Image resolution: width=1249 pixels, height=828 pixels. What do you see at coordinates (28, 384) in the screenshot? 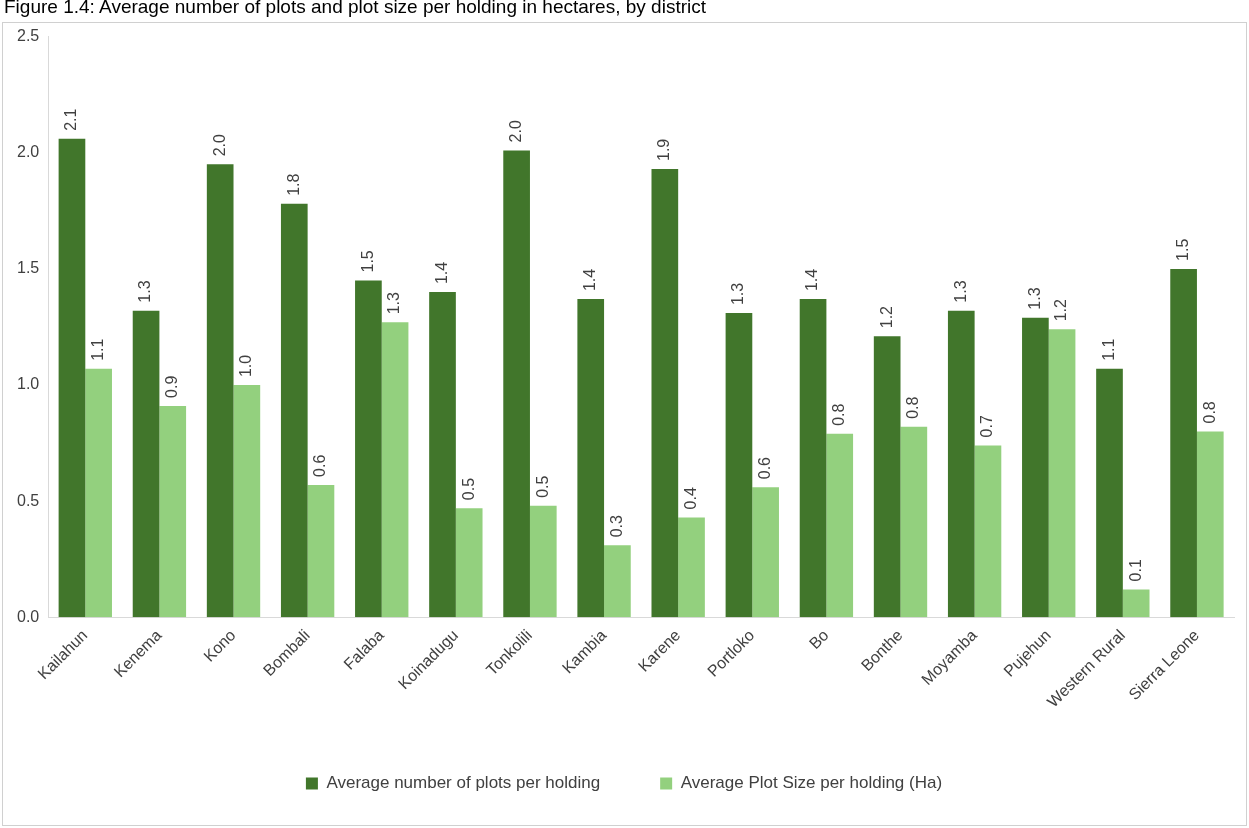
I see `y-tick-label: 1.0` at bounding box center [28, 384].